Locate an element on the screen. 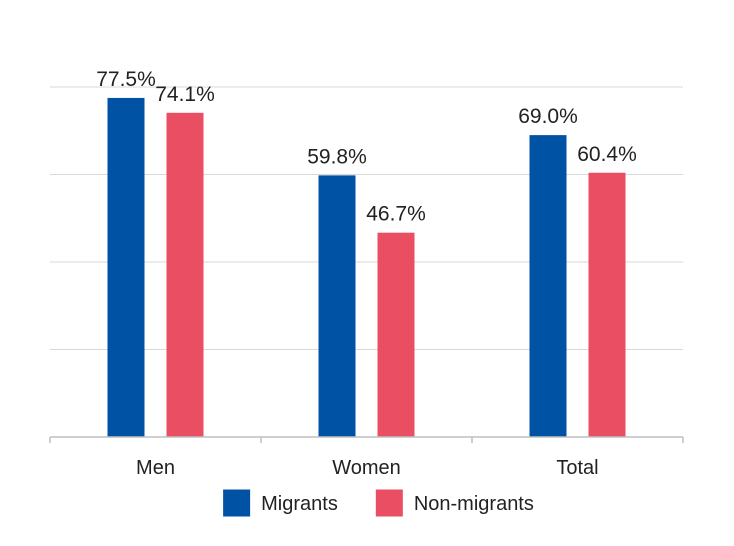 Image resolution: width=734 pixels, height=546 pixels. legend-item-non-migrants: Non-migrants is located at coordinates (454, 503).